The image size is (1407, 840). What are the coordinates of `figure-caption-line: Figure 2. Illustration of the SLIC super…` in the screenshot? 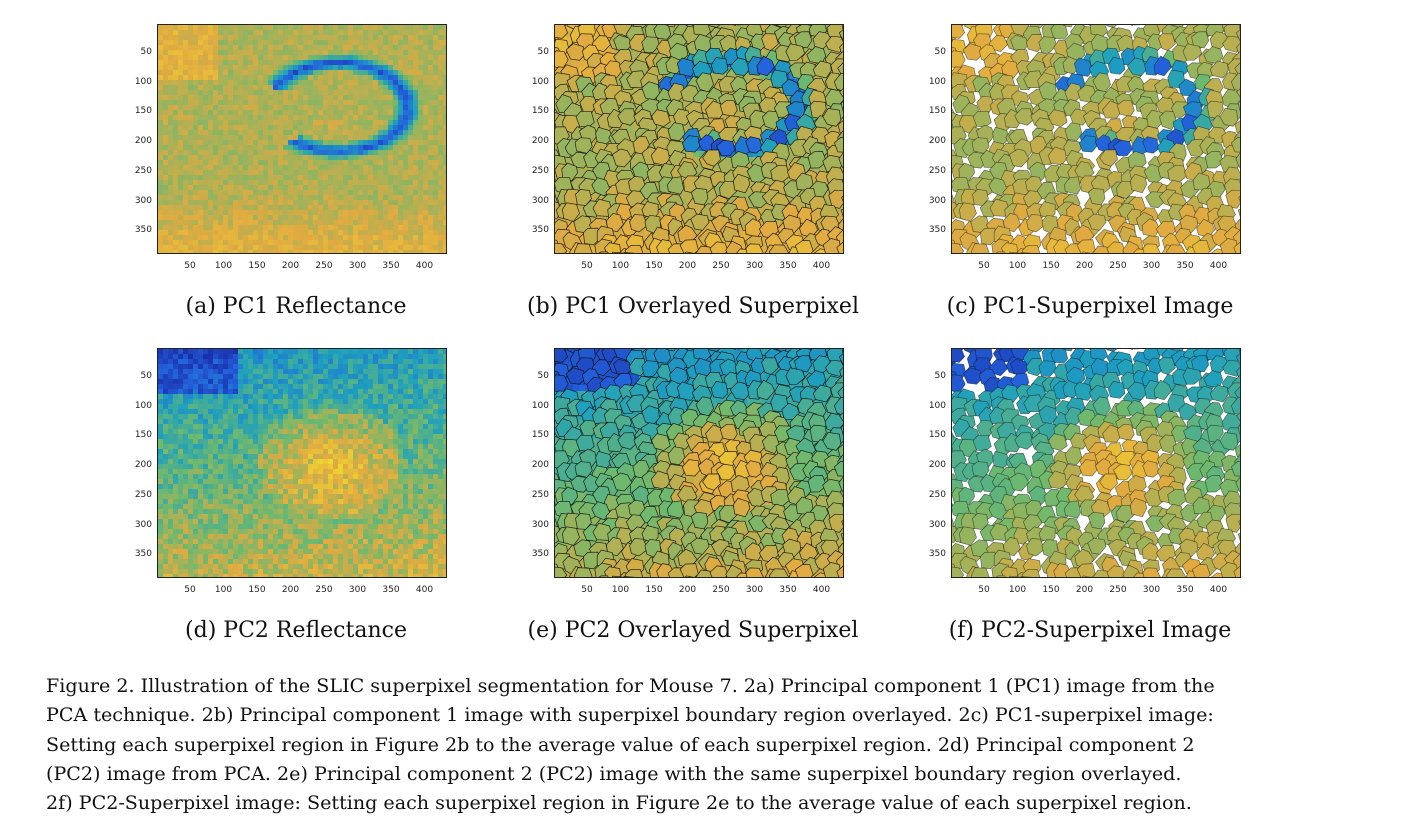 It's located at (630, 685).